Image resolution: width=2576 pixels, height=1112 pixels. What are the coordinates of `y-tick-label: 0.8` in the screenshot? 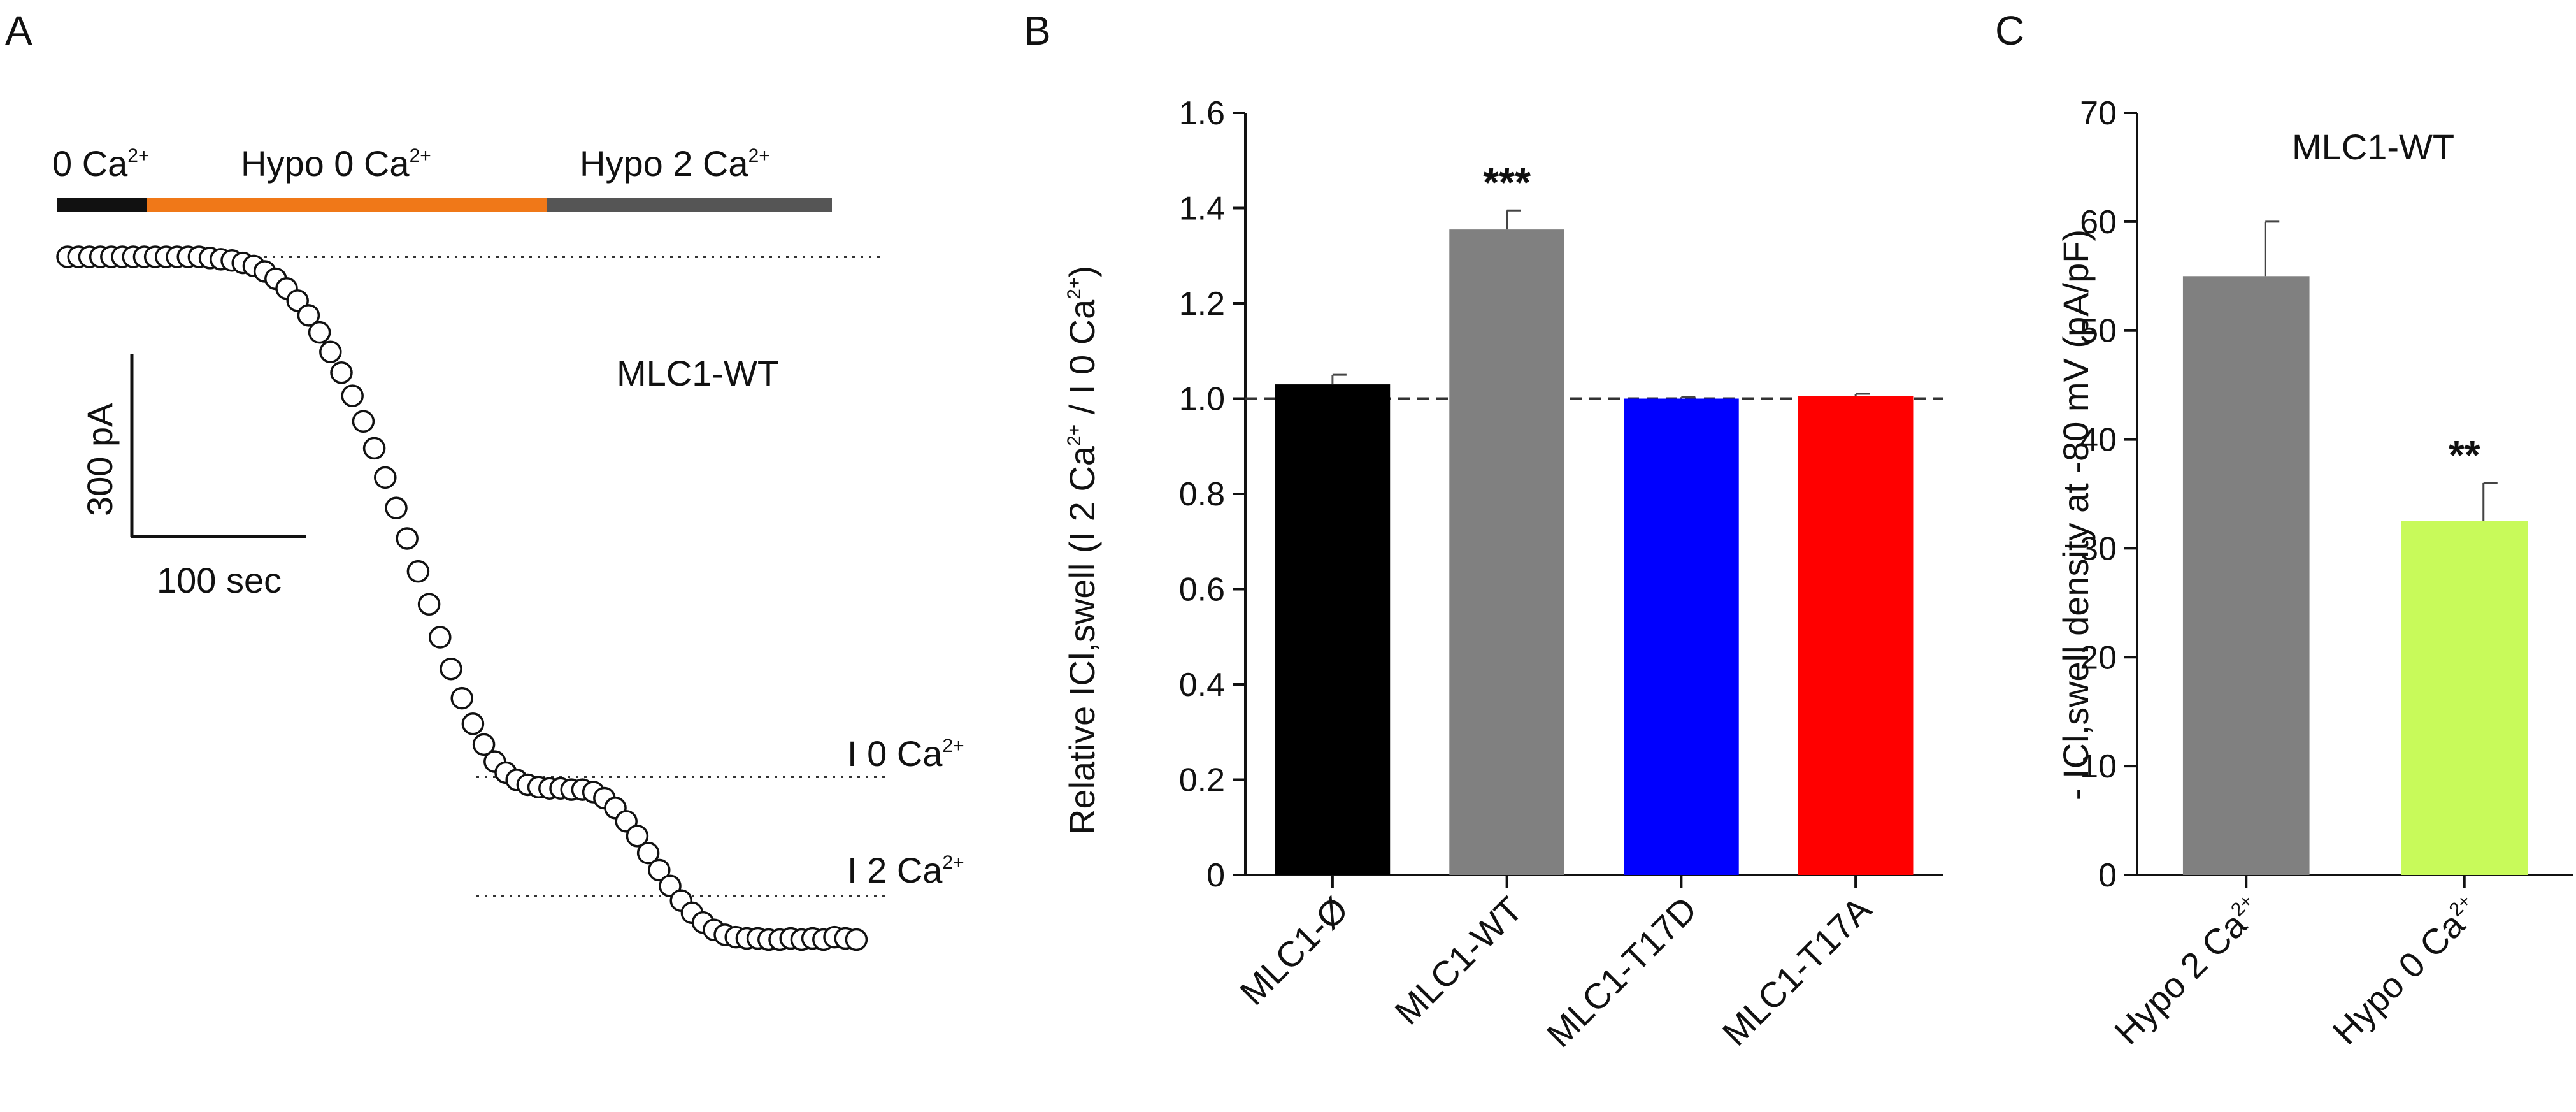 It's located at (1202, 494).